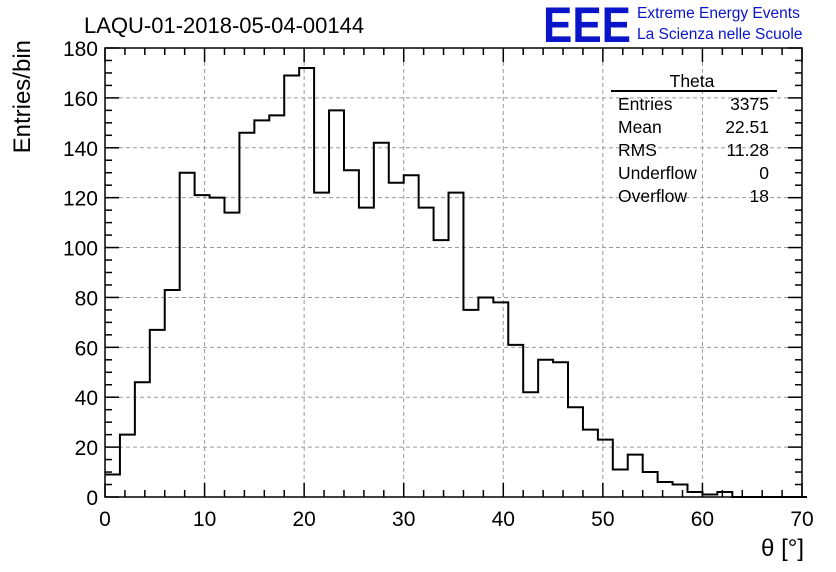 The width and height of the screenshot is (836, 572). I want to click on stats-value: 22.51, so click(747, 127).